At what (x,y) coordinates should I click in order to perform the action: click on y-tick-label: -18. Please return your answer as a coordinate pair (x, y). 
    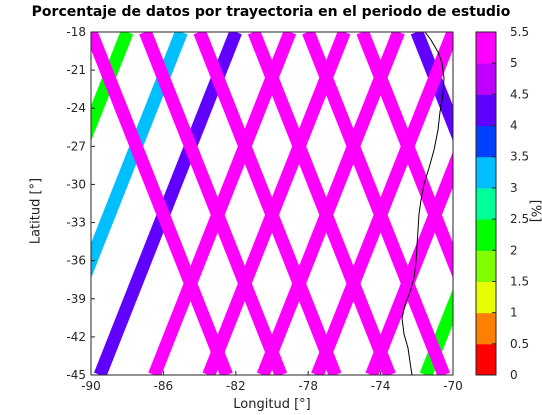
    Looking at the image, I should click on (76, 32).